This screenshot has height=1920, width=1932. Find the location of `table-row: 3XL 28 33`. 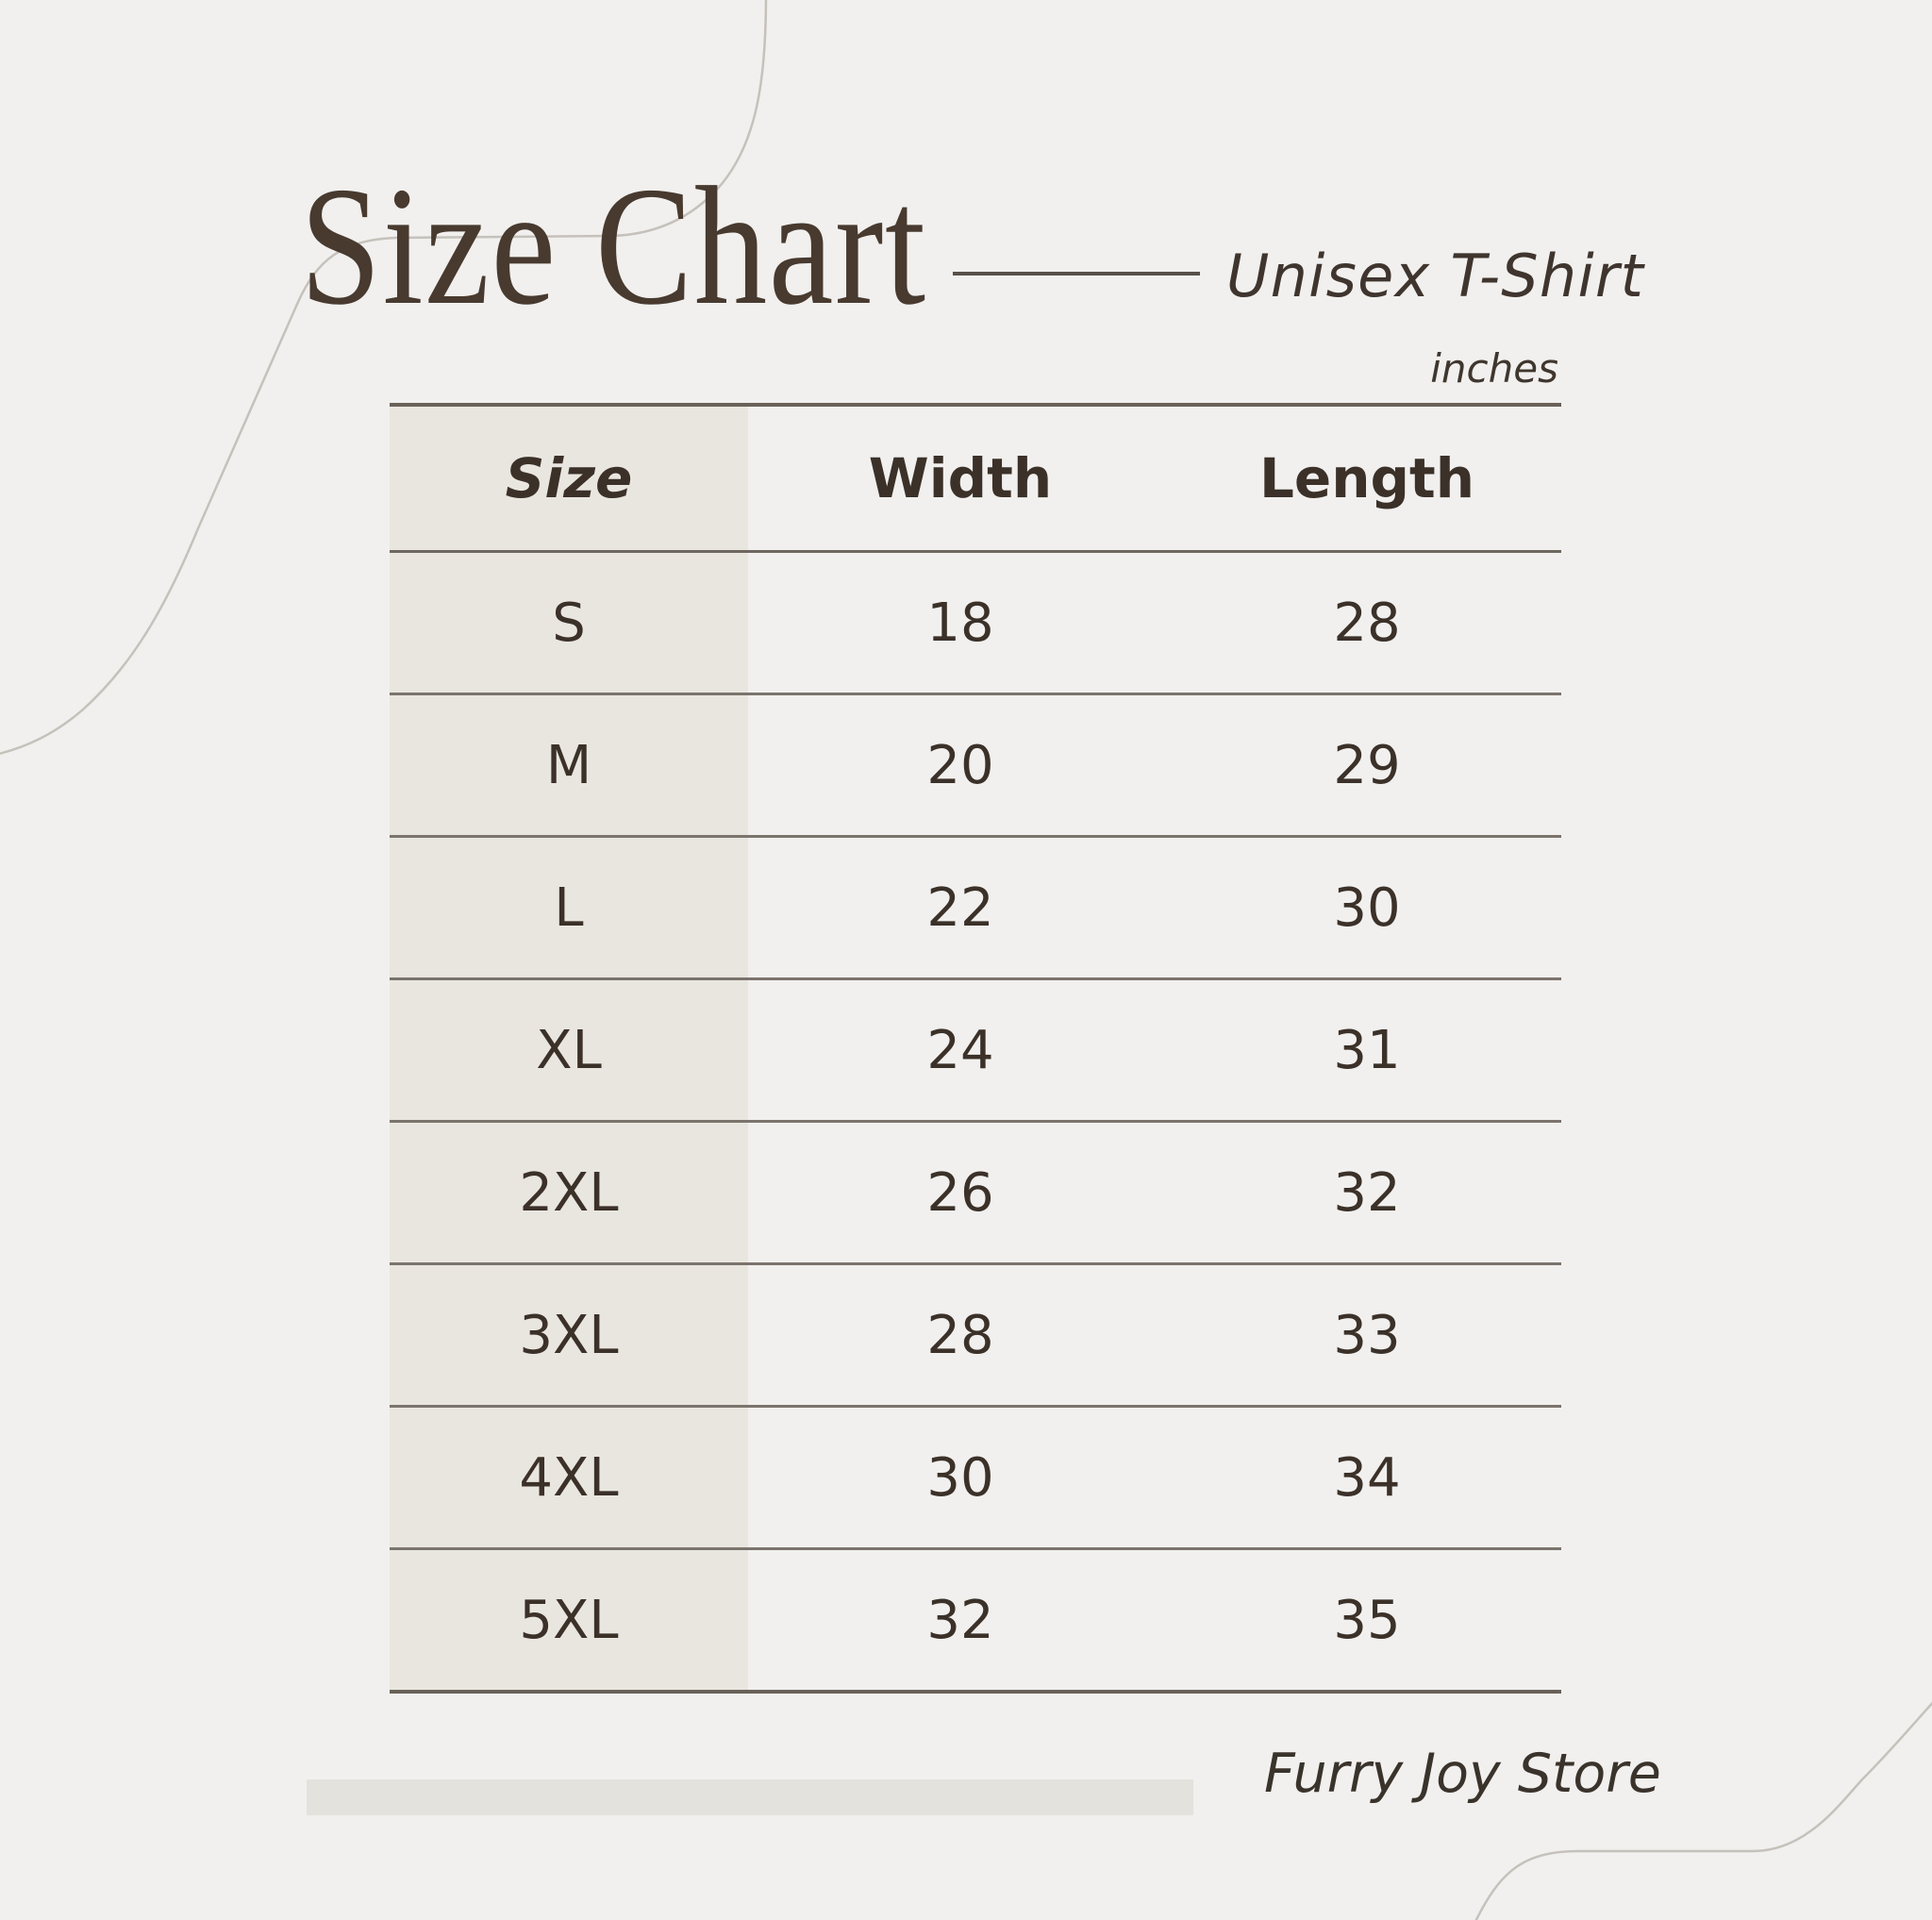

table-row: 3XL 28 33 is located at coordinates (976, 1336).